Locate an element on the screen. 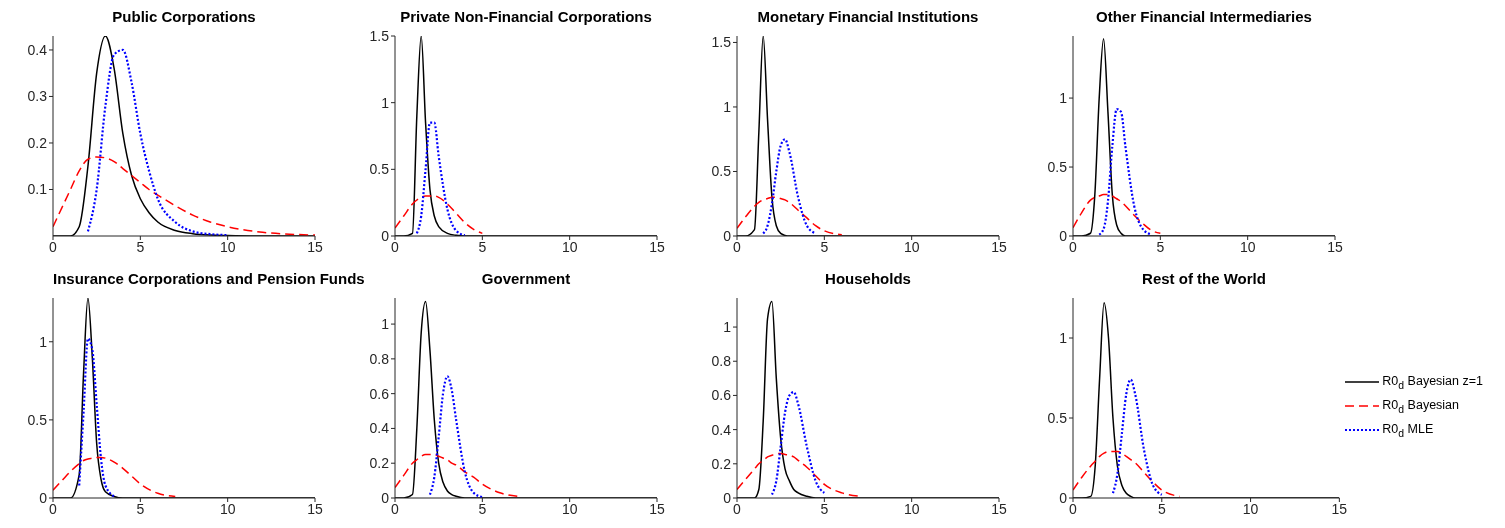  y-tick-label: 0.1 is located at coordinates (37, 189).